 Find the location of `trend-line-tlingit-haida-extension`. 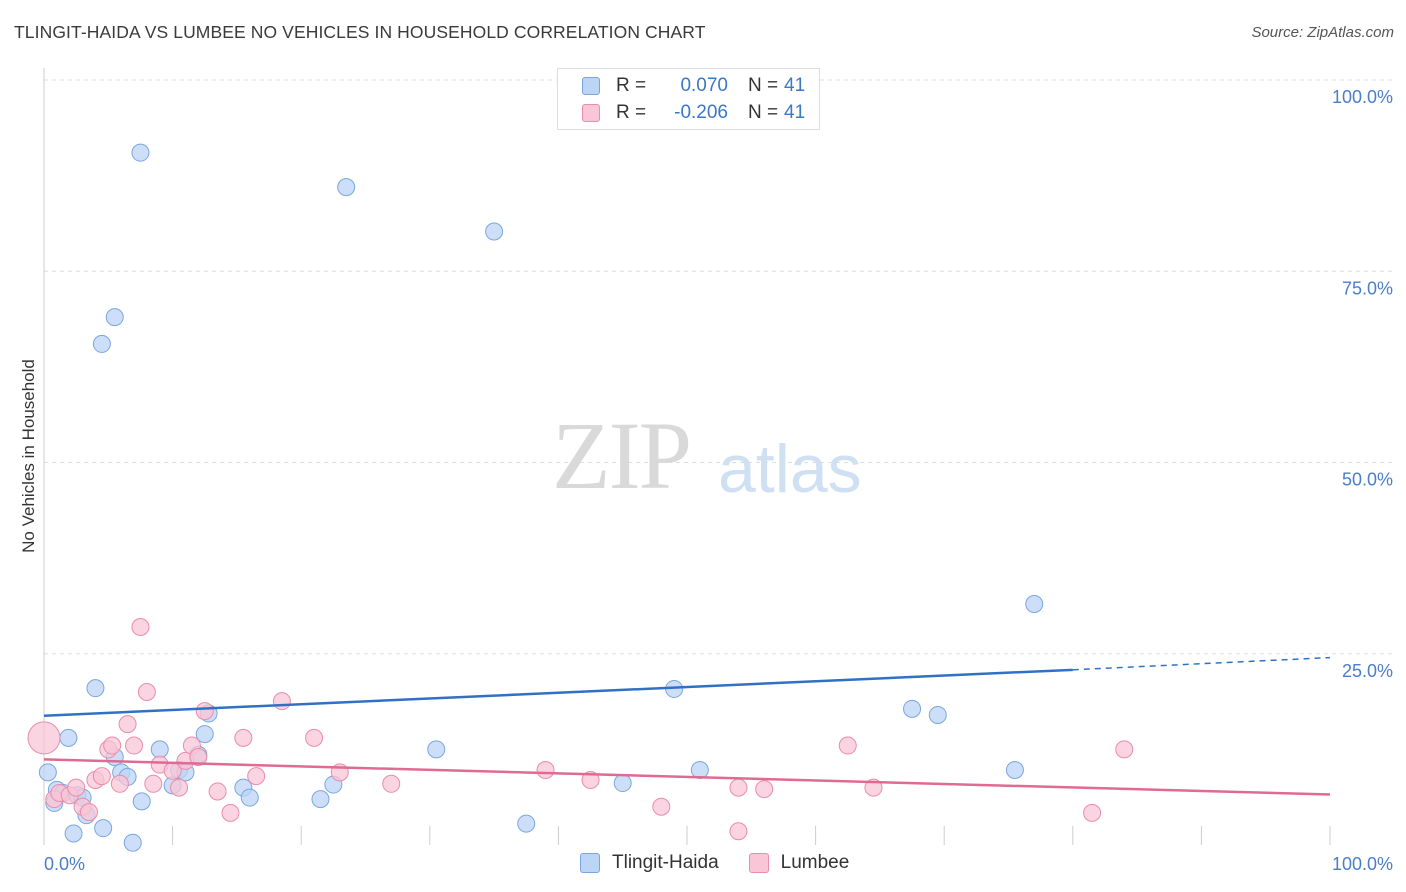

trend-line-tlingit-haida-extension is located at coordinates (1201, 663).